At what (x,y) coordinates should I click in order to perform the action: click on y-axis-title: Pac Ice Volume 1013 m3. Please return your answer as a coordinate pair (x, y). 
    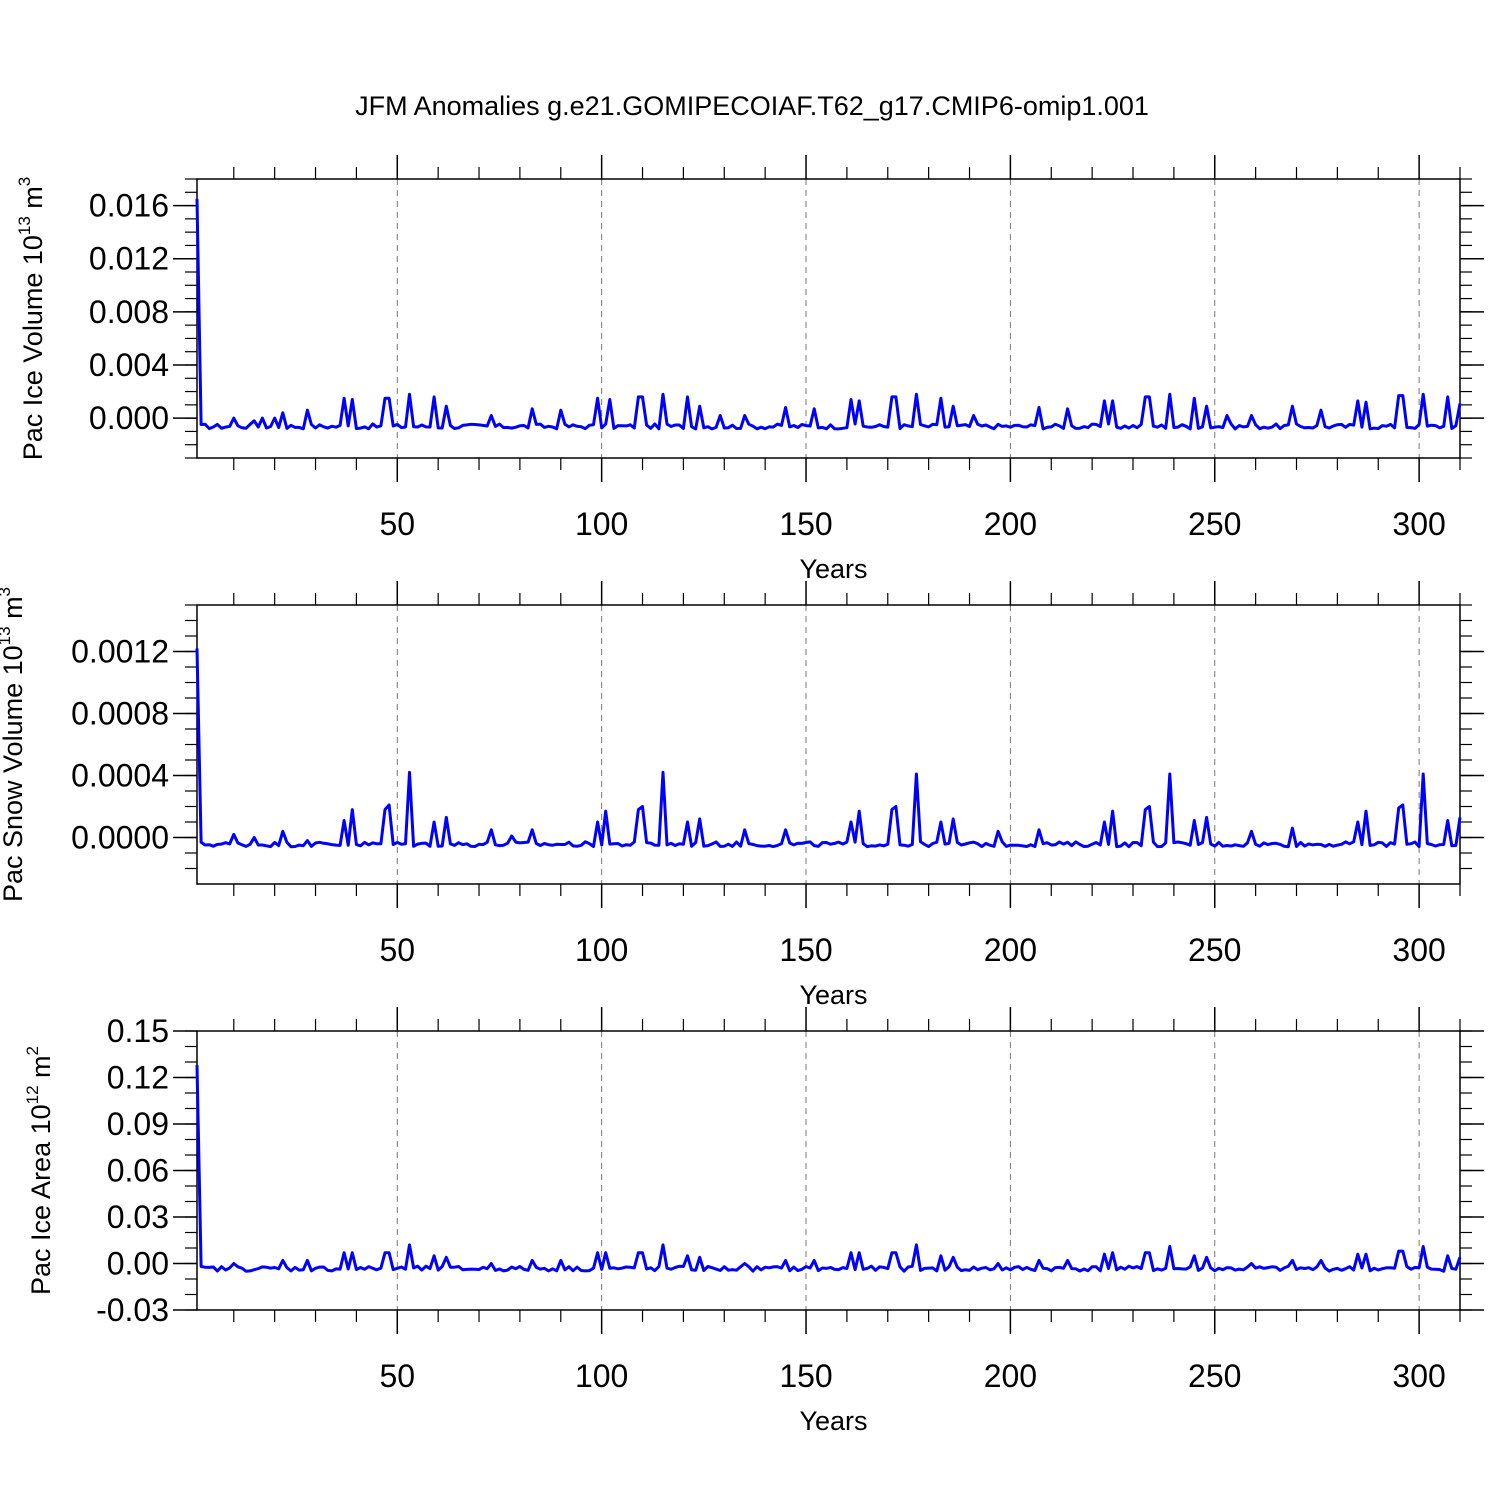
    Looking at the image, I should click on (31, 319).